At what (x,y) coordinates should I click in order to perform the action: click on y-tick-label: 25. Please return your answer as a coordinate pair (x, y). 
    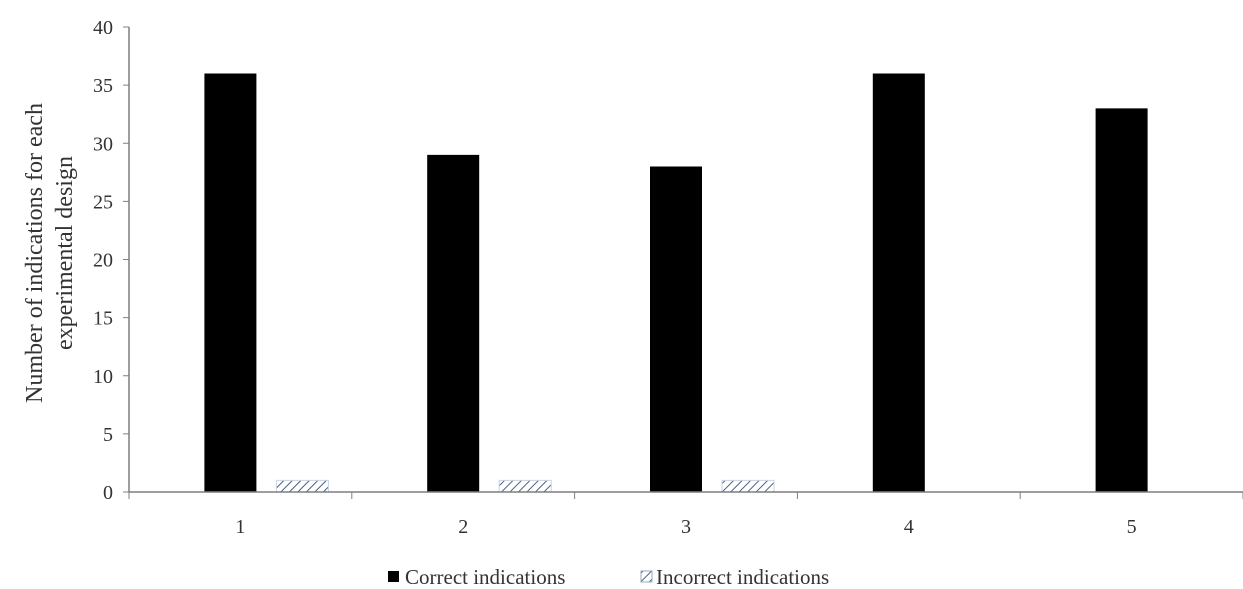
    Looking at the image, I should click on (103, 202).